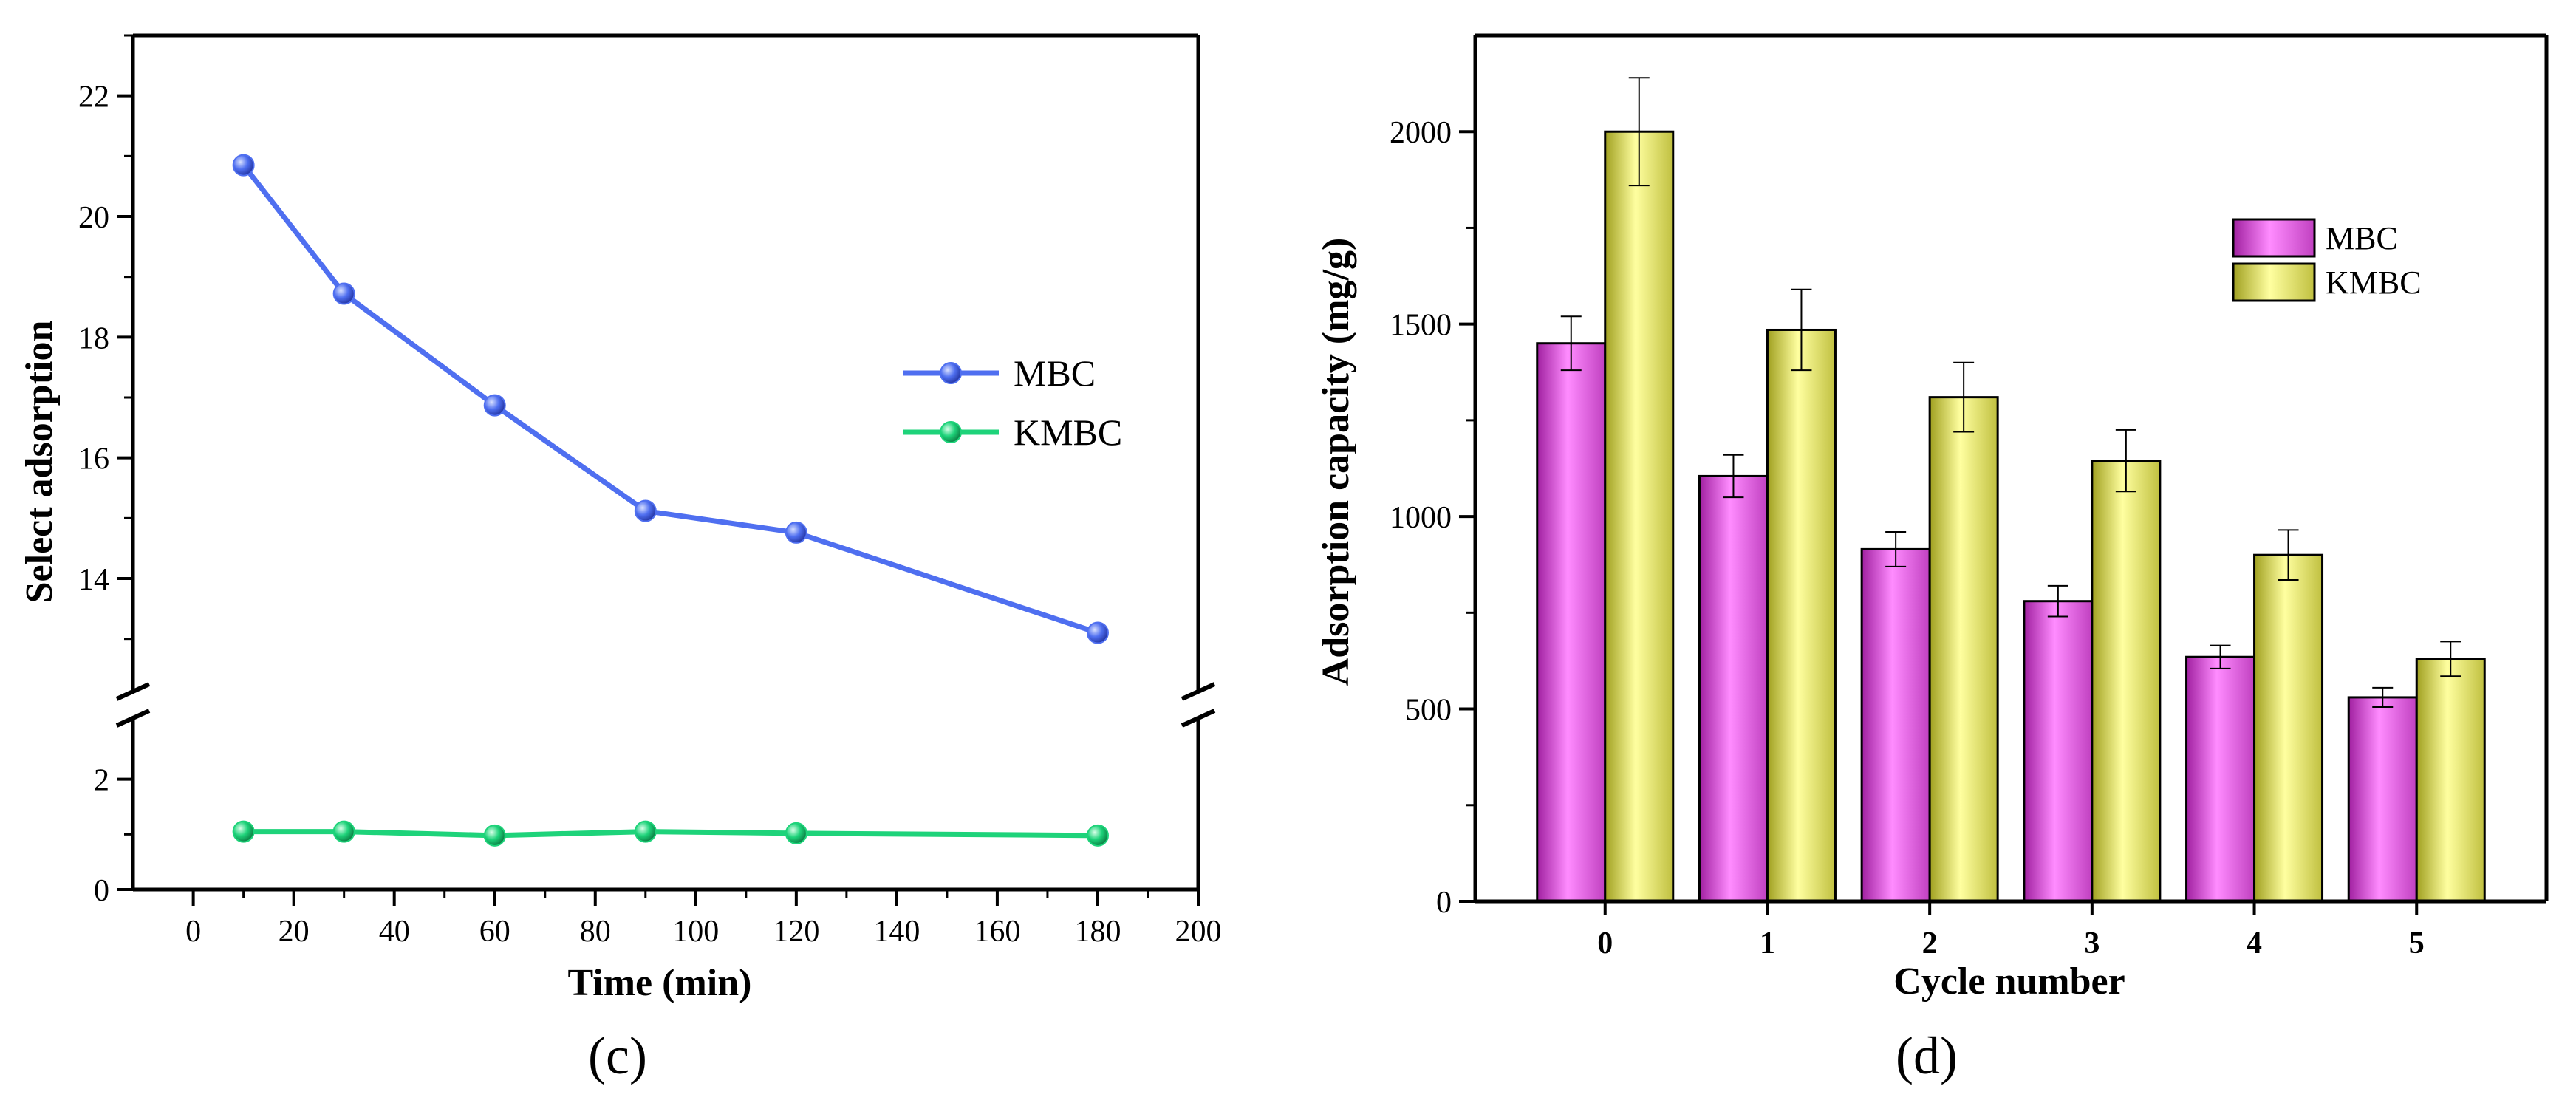 This screenshot has width=2576, height=1106. Describe the element at coordinates (796, 932) in the screenshot. I see `x-tick-label: 120` at that location.